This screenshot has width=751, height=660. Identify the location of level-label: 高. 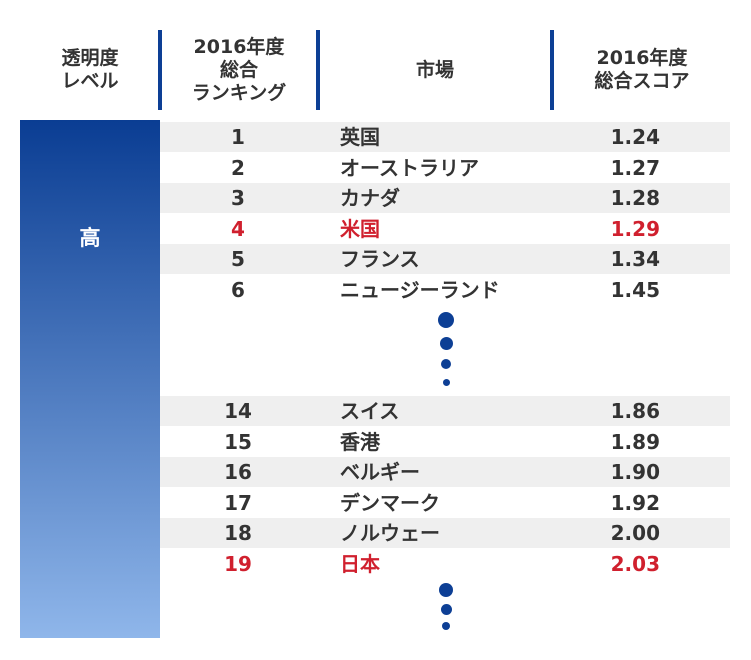
(90, 238).